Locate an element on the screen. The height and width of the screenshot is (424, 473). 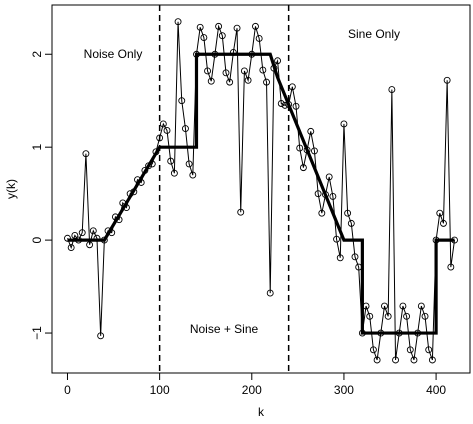
x-tick-label: 300 is located at coordinates (344, 390).